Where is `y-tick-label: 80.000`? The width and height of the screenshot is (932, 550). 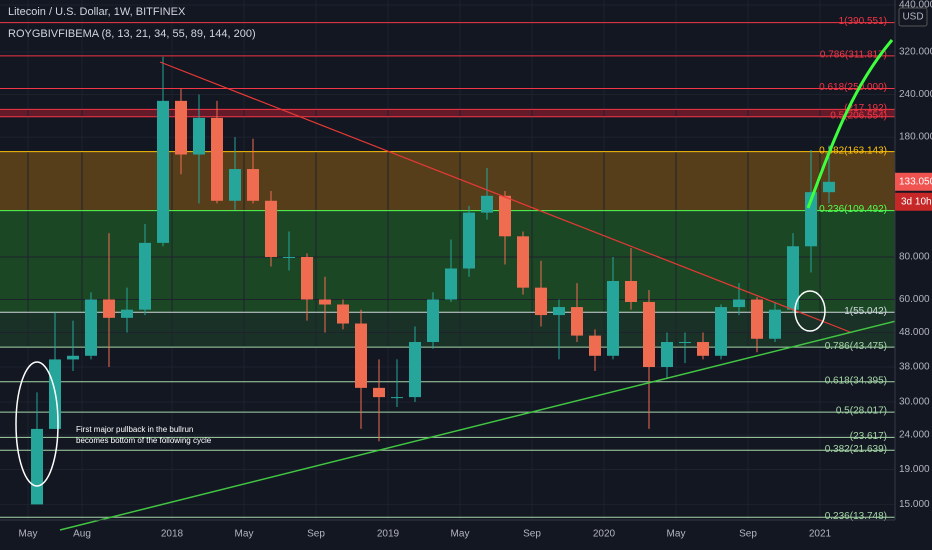 y-tick-label: 80.000 is located at coordinates (914, 257).